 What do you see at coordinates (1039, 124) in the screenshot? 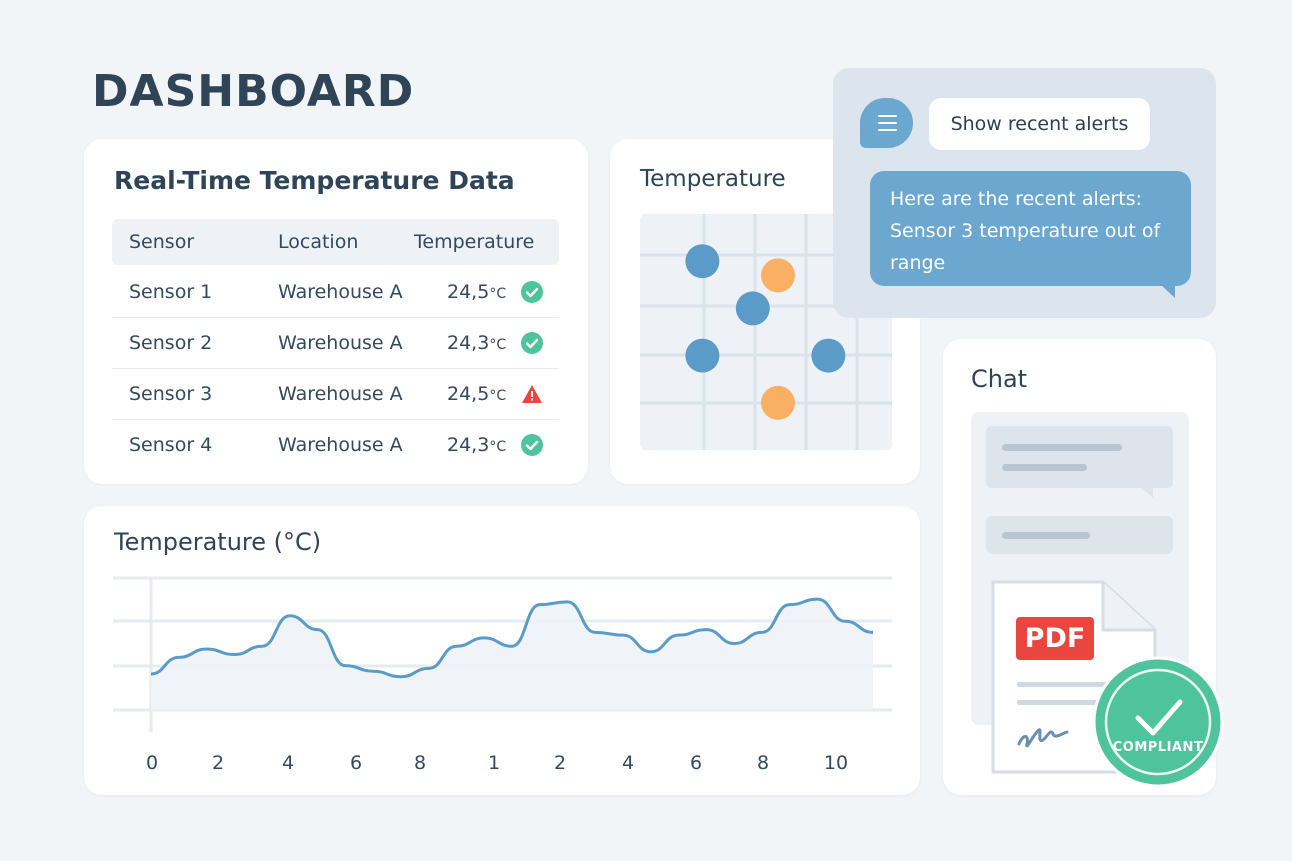
I see `user-message: Show recent alerts` at bounding box center [1039, 124].